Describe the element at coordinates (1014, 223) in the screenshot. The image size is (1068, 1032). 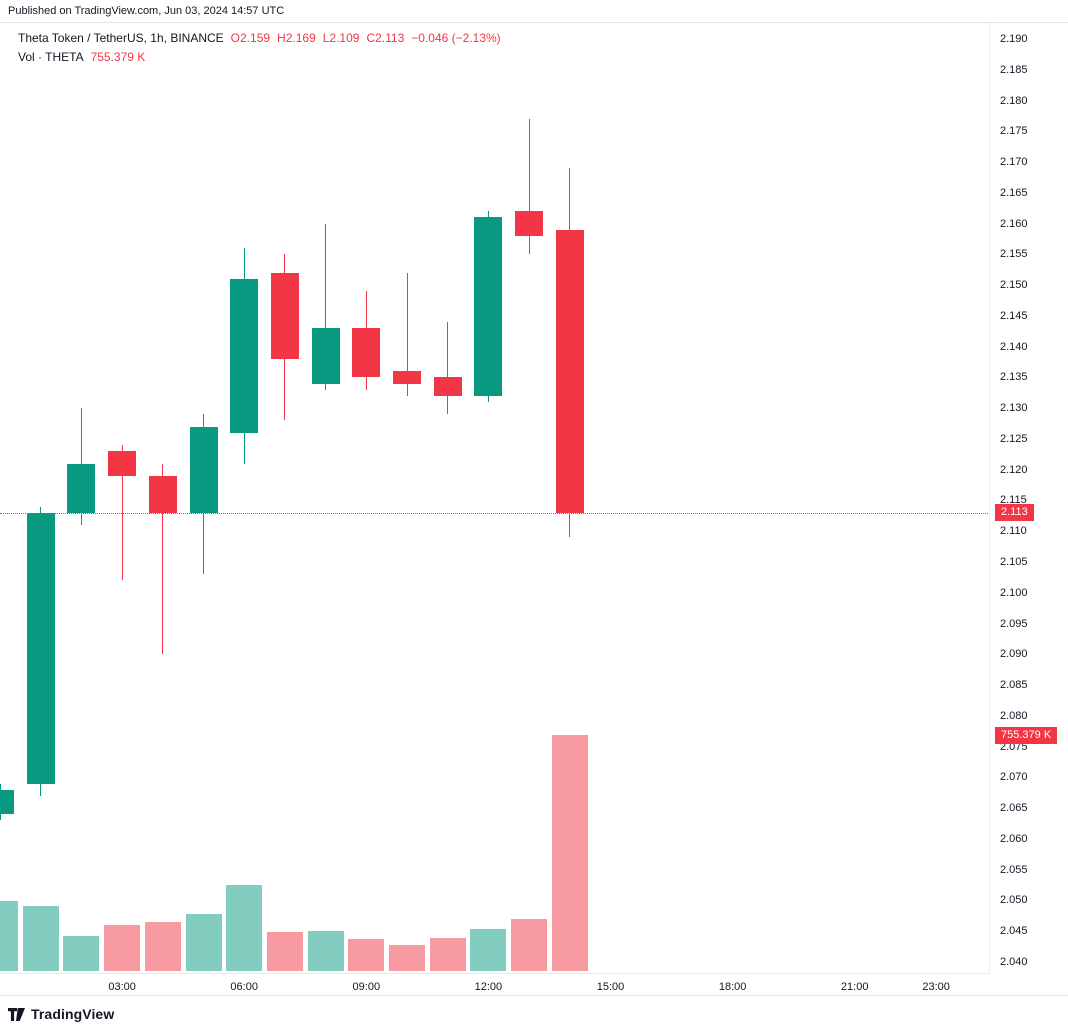
I see `price-axis-label: 2.160` at that location.